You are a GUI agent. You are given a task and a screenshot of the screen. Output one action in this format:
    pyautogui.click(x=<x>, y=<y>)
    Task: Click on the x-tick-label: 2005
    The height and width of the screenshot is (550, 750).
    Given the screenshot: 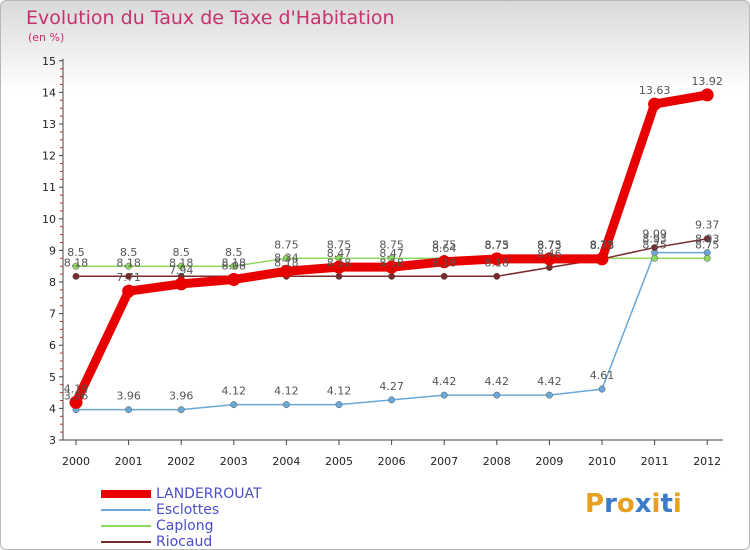 What is the action you would take?
    pyautogui.click(x=339, y=461)
    